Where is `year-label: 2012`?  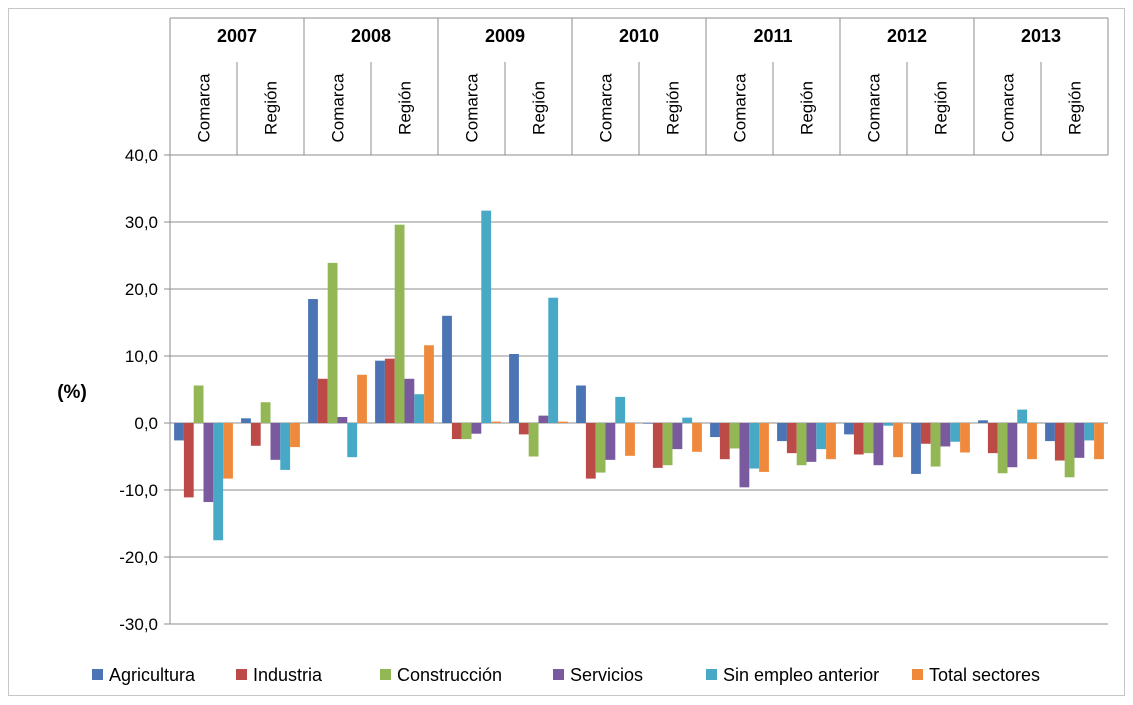 year-label: 2012 is located at coordinates (907, 36).